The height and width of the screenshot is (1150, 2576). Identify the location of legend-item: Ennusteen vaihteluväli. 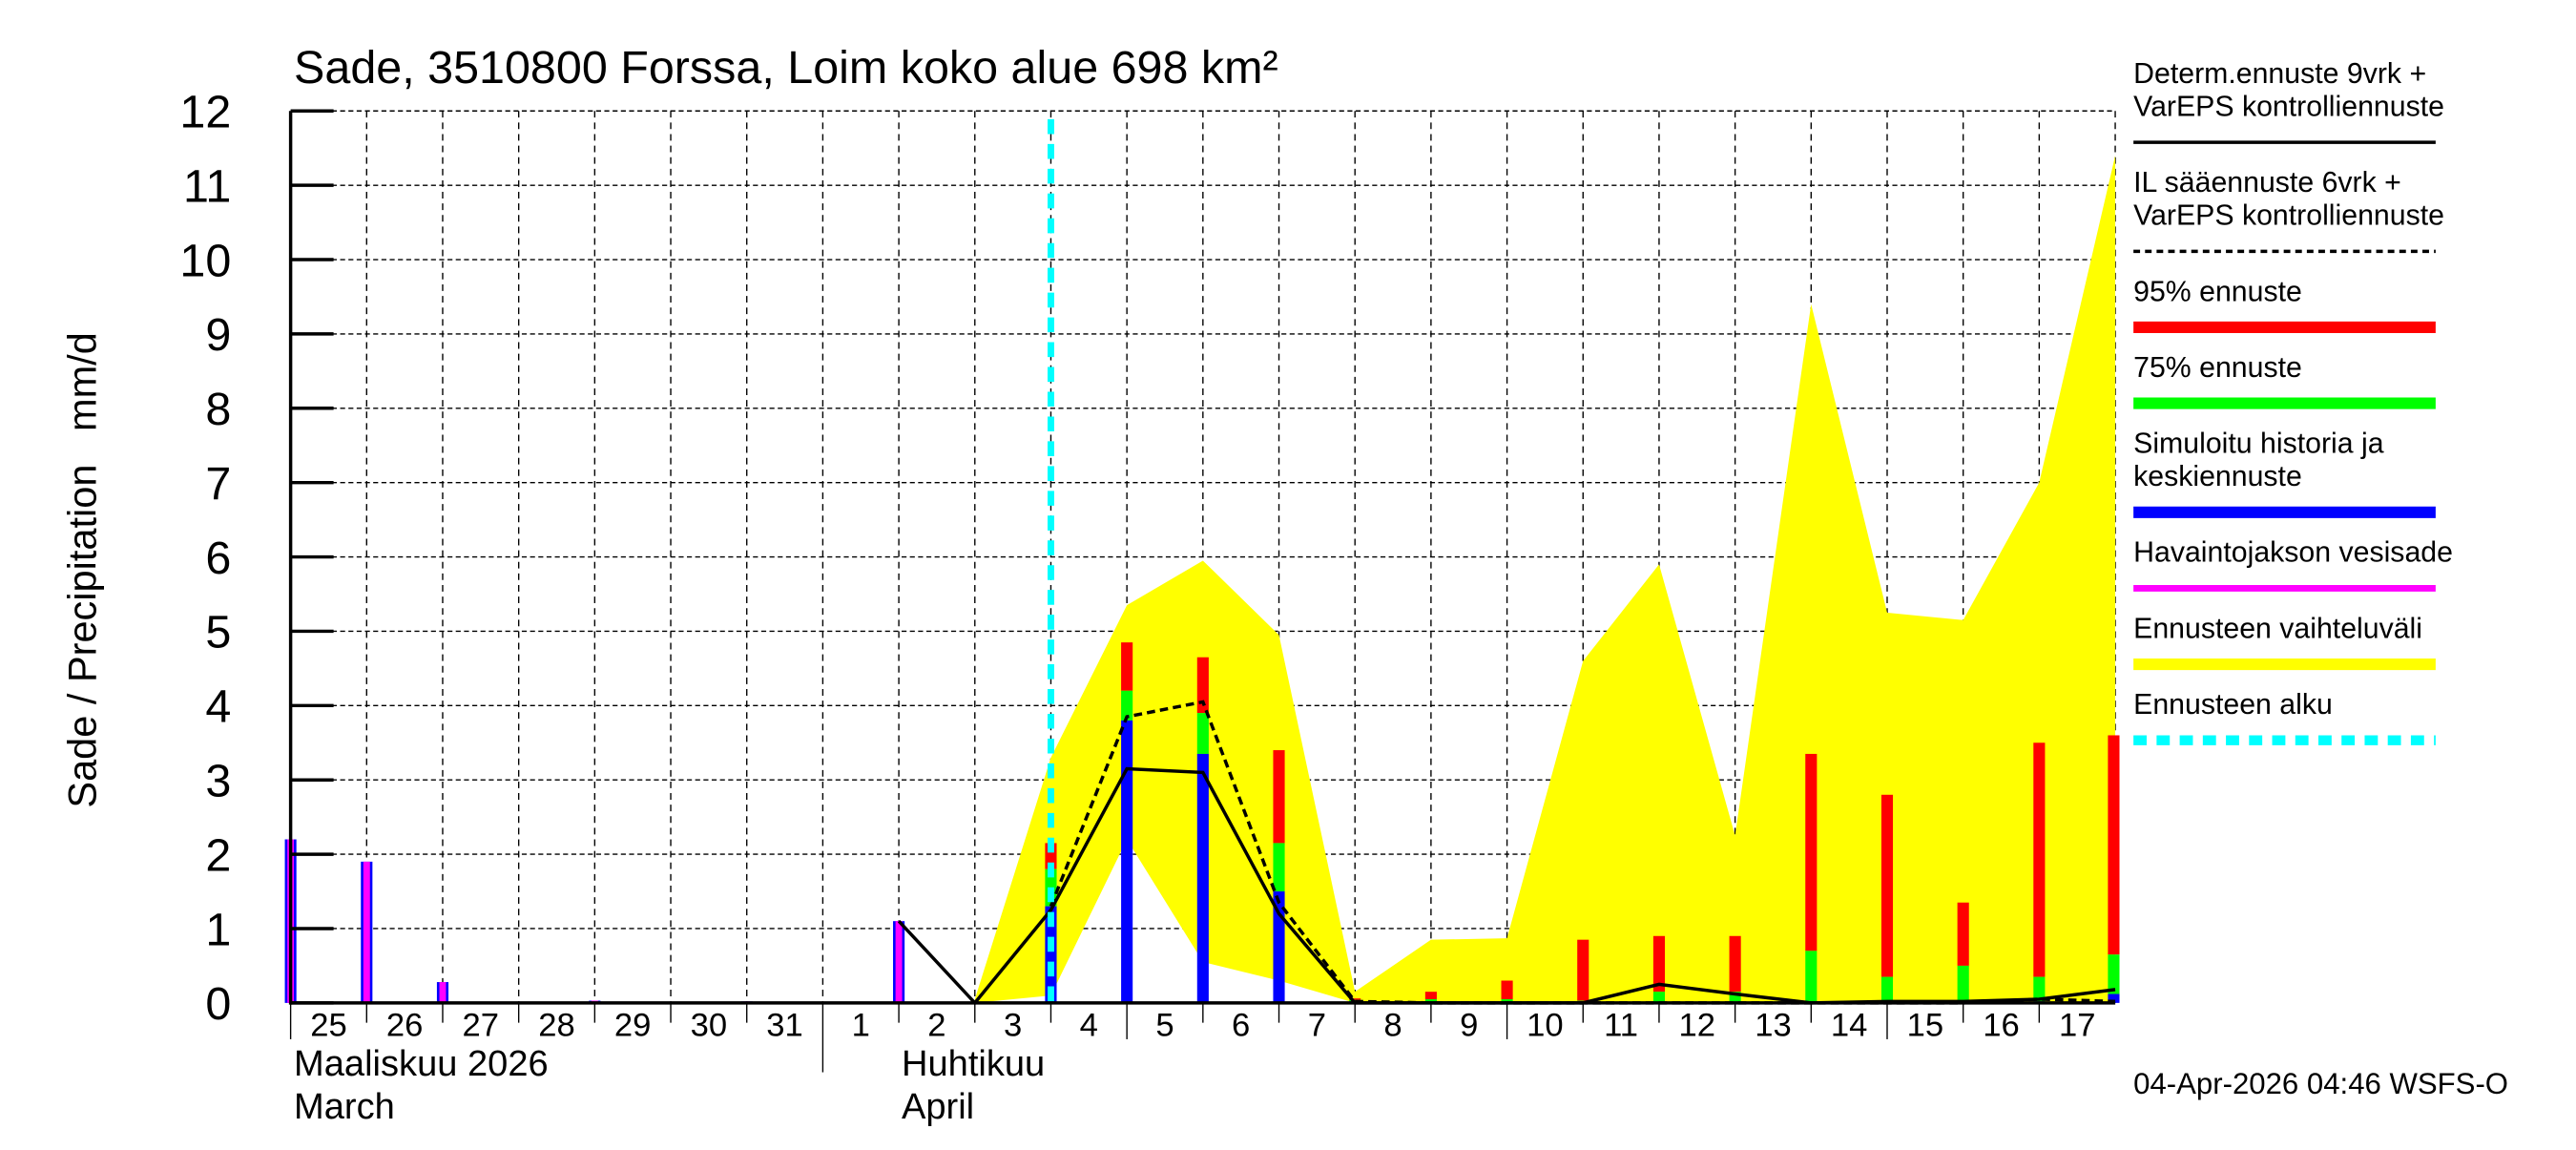
(2284, 642).